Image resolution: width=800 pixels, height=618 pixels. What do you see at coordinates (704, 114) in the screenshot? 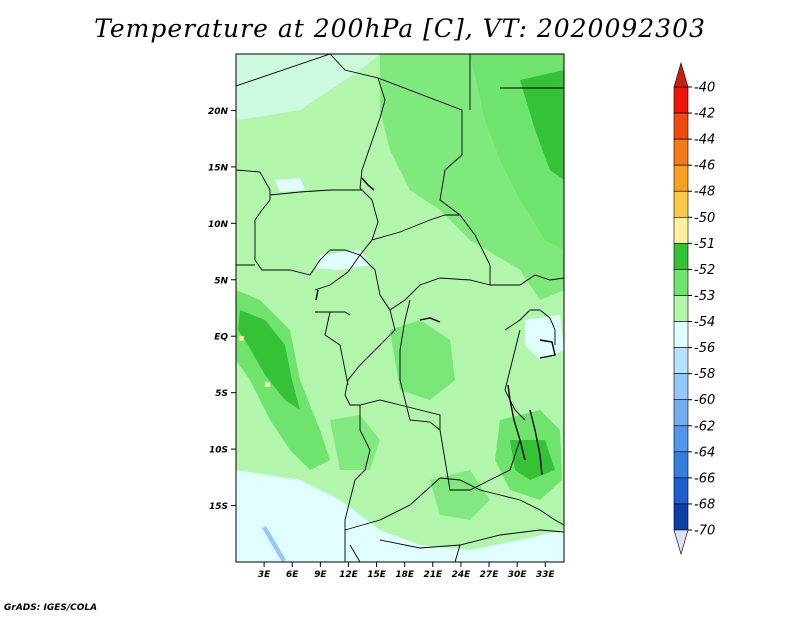
I see `colorbar-label: -42` at bounding box center [704, 114].